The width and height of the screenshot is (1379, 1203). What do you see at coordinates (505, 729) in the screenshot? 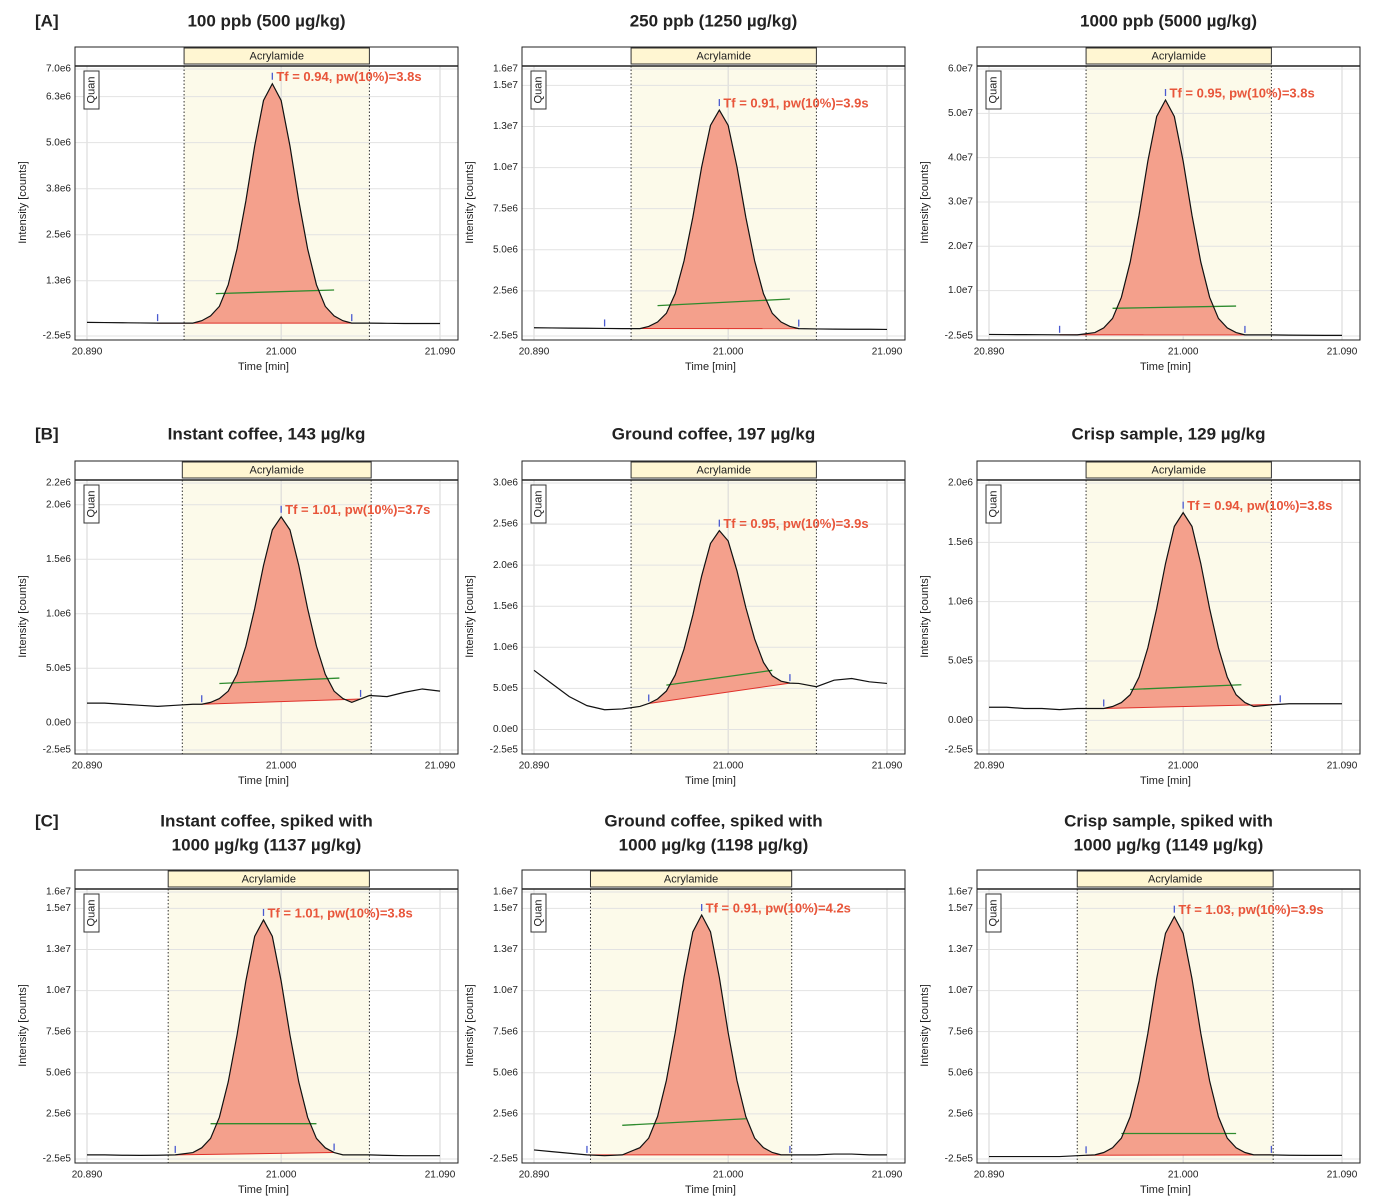
I see `y-tick-label: 0.0e0` at bounding box center [505, 729].